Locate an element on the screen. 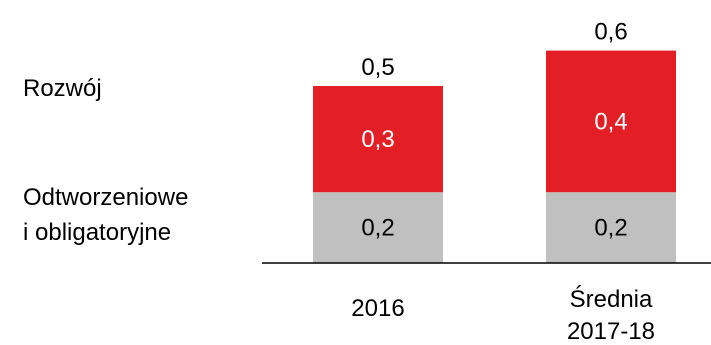 The height and width of the screenshot is (345, 711). x-axis-labels: 2016 Średnia 2017-18 is located at coordinates (503, 315).